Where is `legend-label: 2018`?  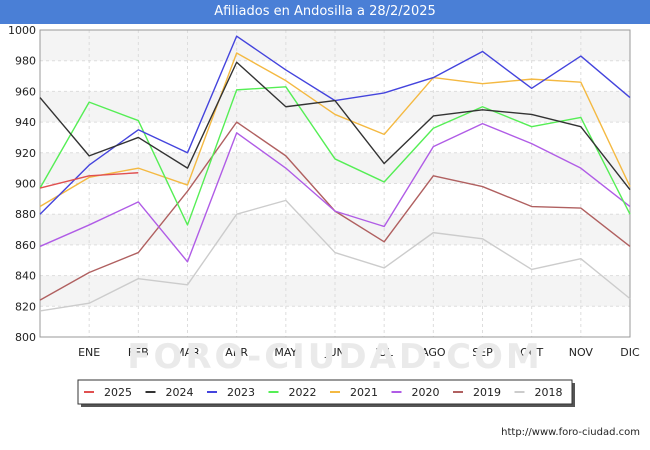 legend-label: 2018 is located at coordinates (549, 392).